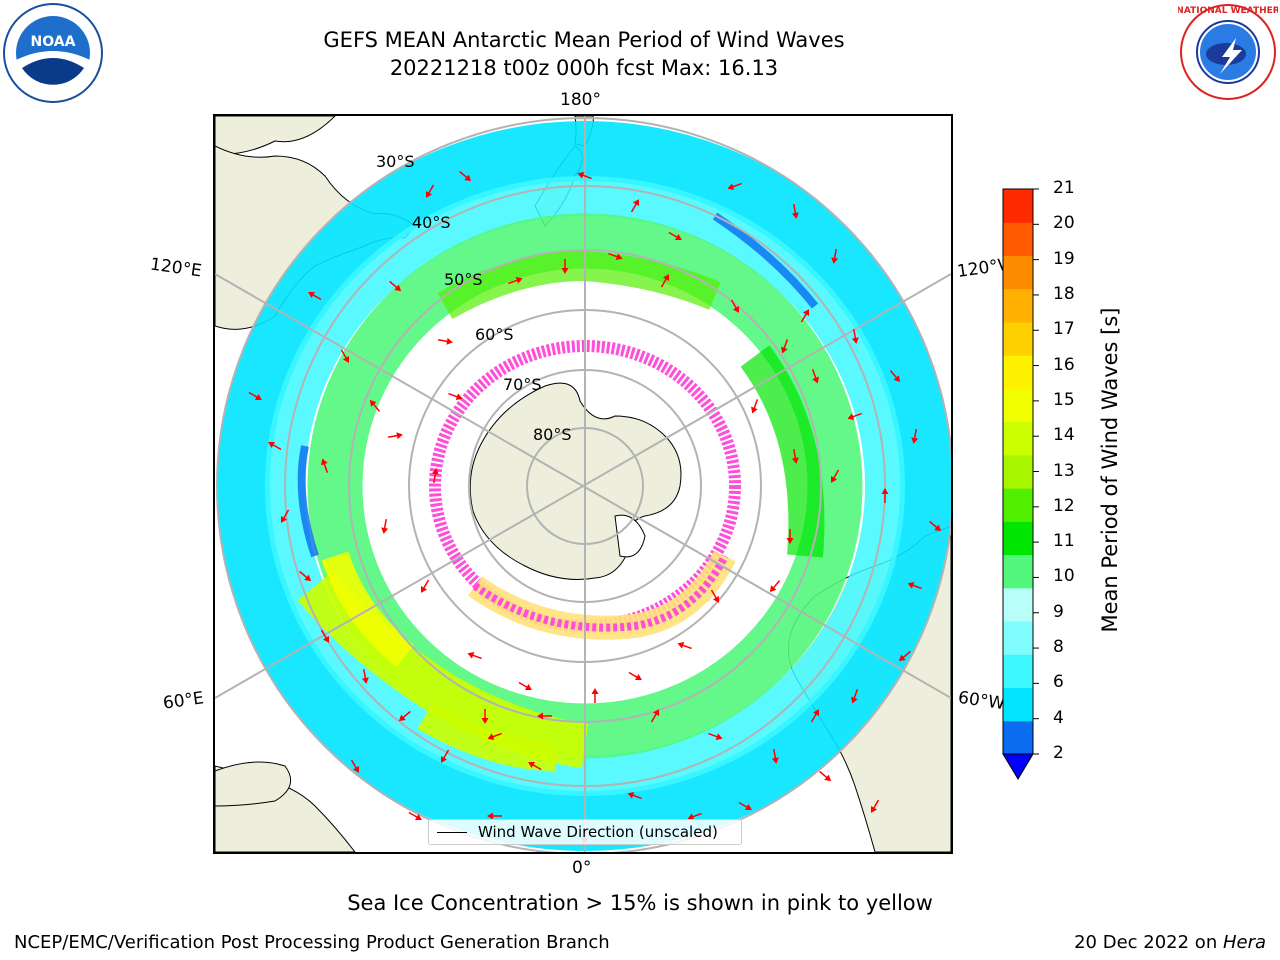 The height and width of the screenshot is (960, 1280). I want to click on colorbar-tick-label: 8, so click(1058, 647).